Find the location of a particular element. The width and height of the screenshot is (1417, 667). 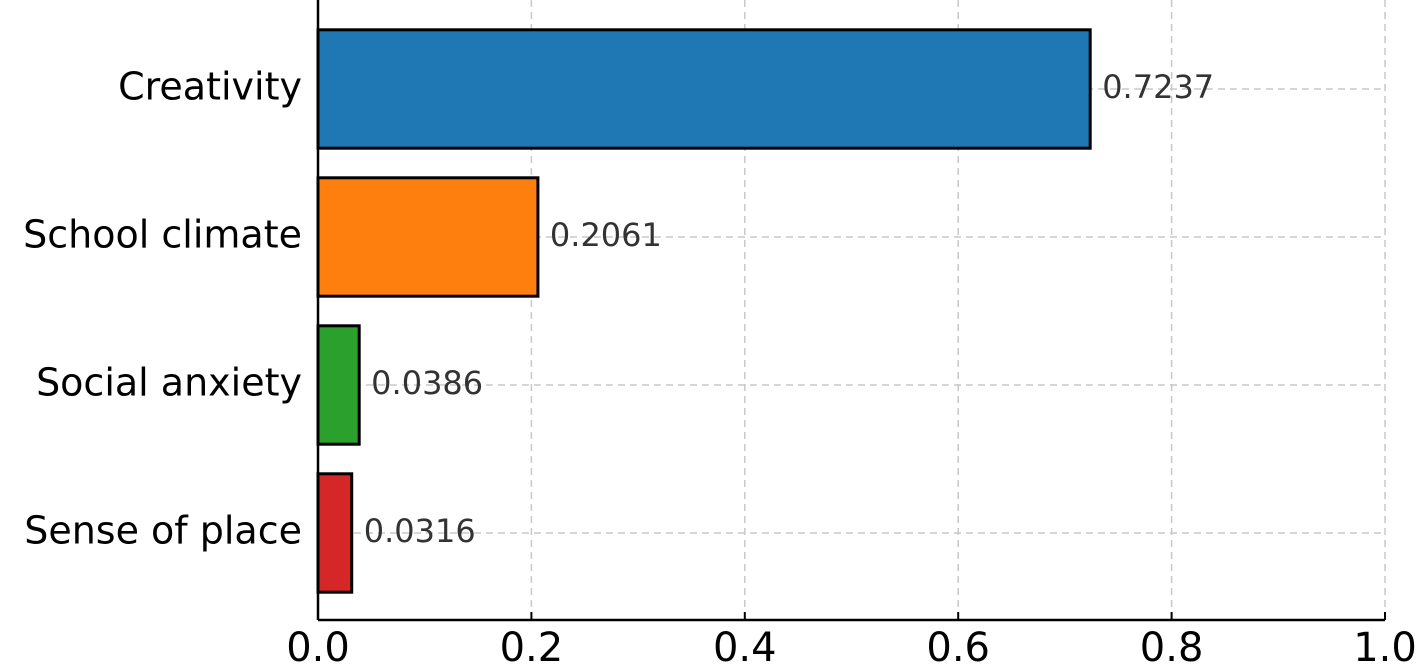

x-tick-label: 0.6 is located at coordinates (958, 646).